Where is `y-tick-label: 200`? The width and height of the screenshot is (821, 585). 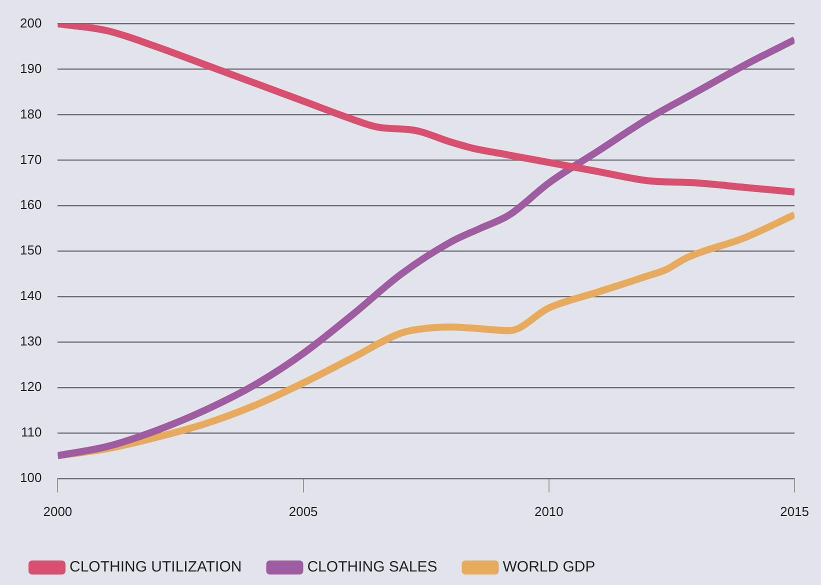 y-tick-label: 200 is located at coordinates (31, 22).